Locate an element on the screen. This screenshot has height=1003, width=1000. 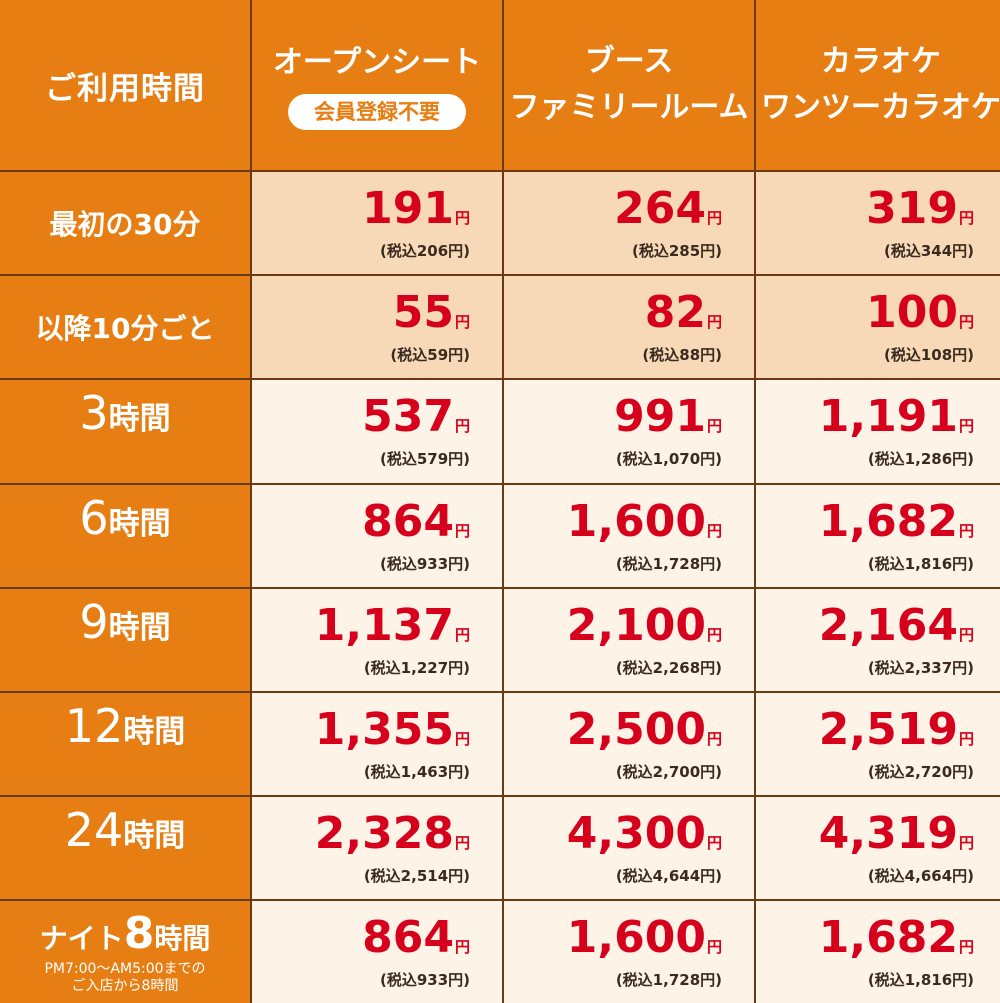
tax-included-price: (税込1,227円) is located at coordinates (416, 667).